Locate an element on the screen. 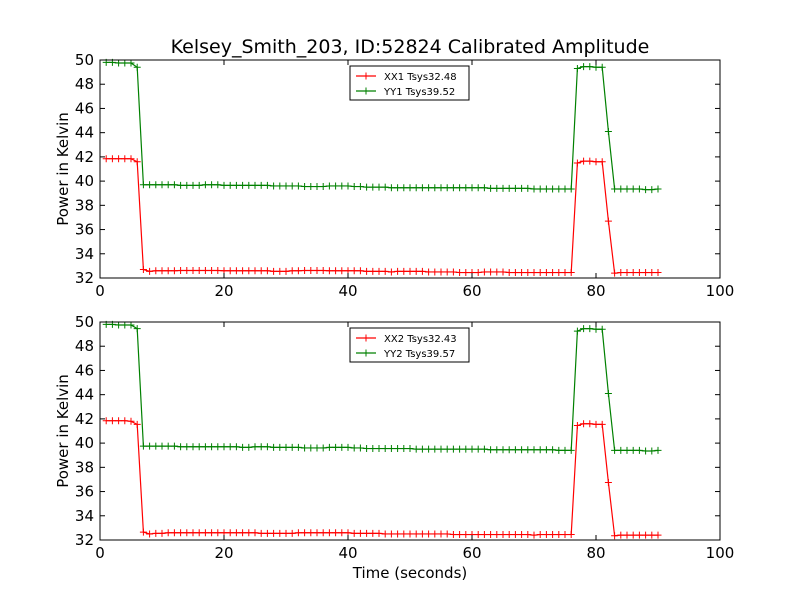 Image resolution: width=800 pixels, height=600 pixels. legend: XX1 Tsys32.48 YY1 Tsys39.52 is located at coordinates (409, 83).